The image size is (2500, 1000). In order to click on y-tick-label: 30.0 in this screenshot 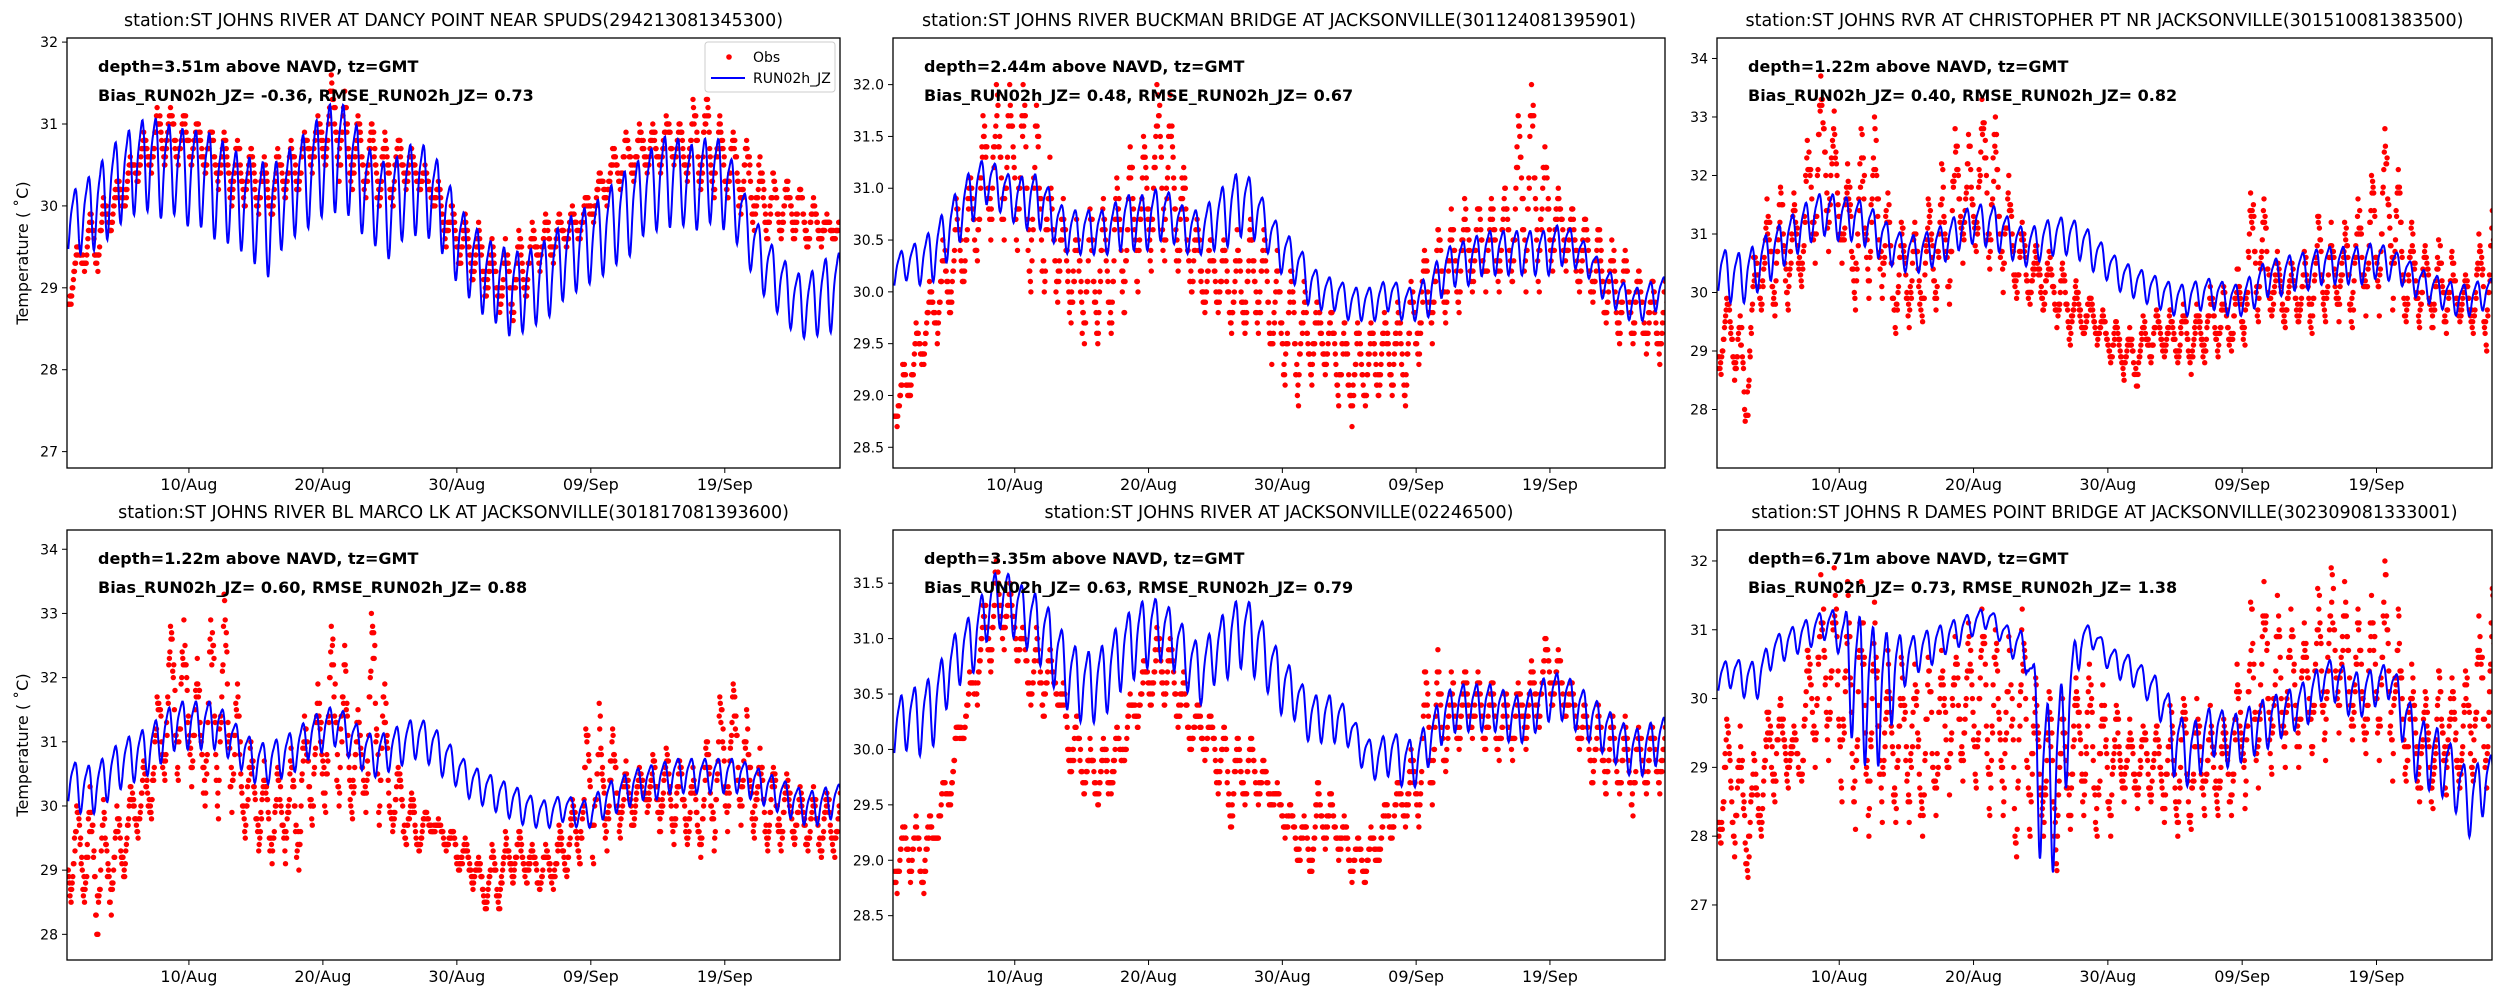, I will do `click(868, 293)`.